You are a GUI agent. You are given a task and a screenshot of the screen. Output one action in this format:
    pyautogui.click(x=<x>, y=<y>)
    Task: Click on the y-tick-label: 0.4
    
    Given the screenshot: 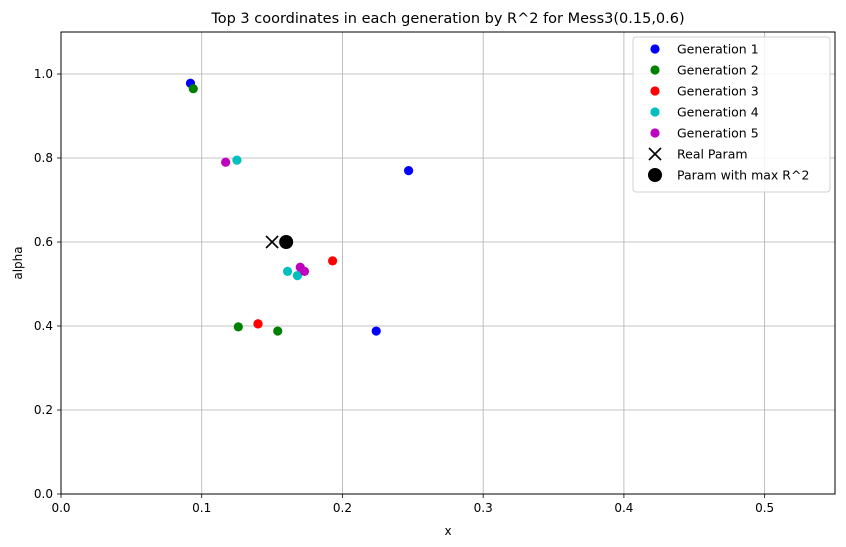 What is the action you would take?
    pyautogui.click(x=43, y=326)
    